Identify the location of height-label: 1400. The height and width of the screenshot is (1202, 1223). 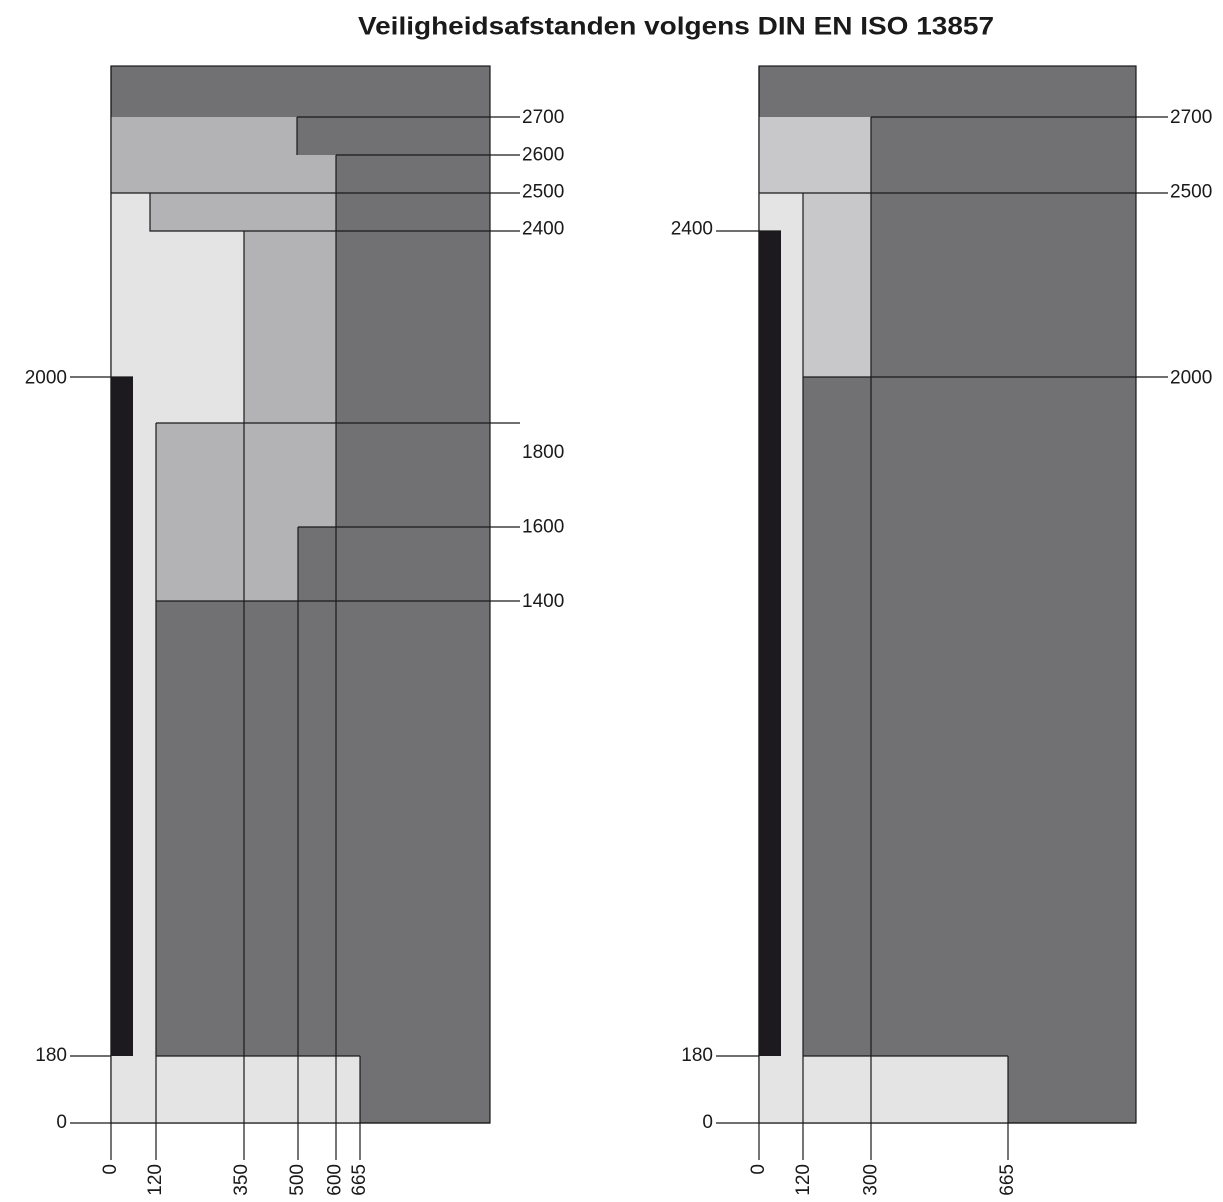
(543, 601).